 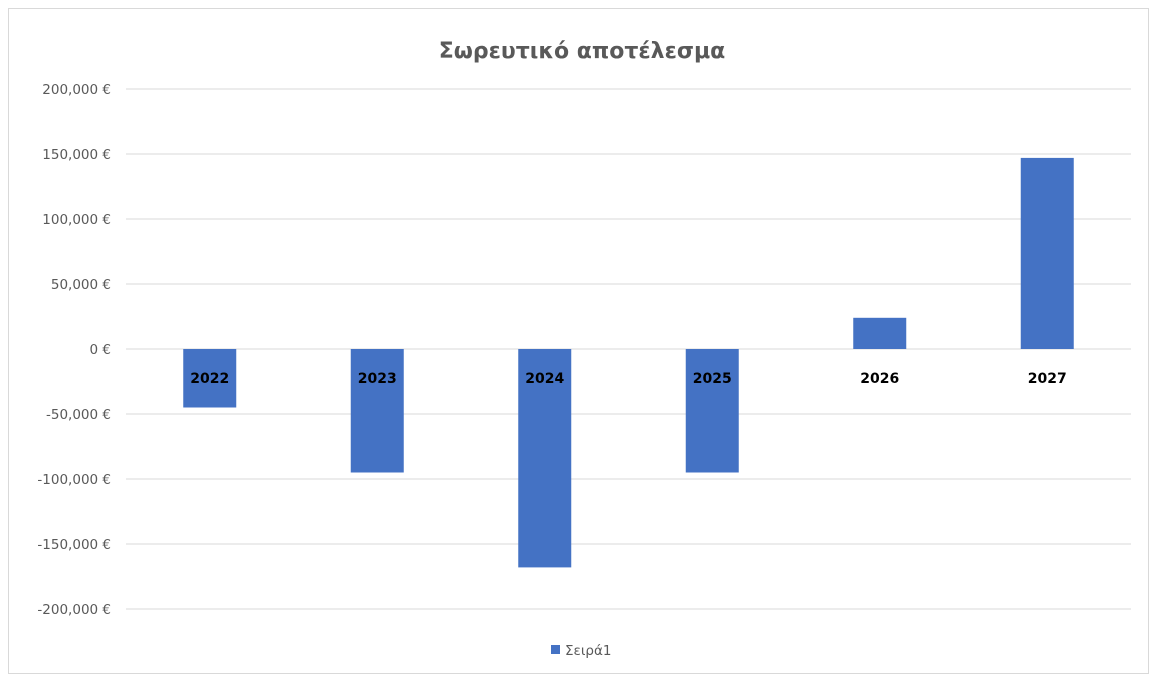 What do you see at coordinates (544, 379) in the screenshot?
I see `category-label-2024: 2024` at bounding box center [544, 379].